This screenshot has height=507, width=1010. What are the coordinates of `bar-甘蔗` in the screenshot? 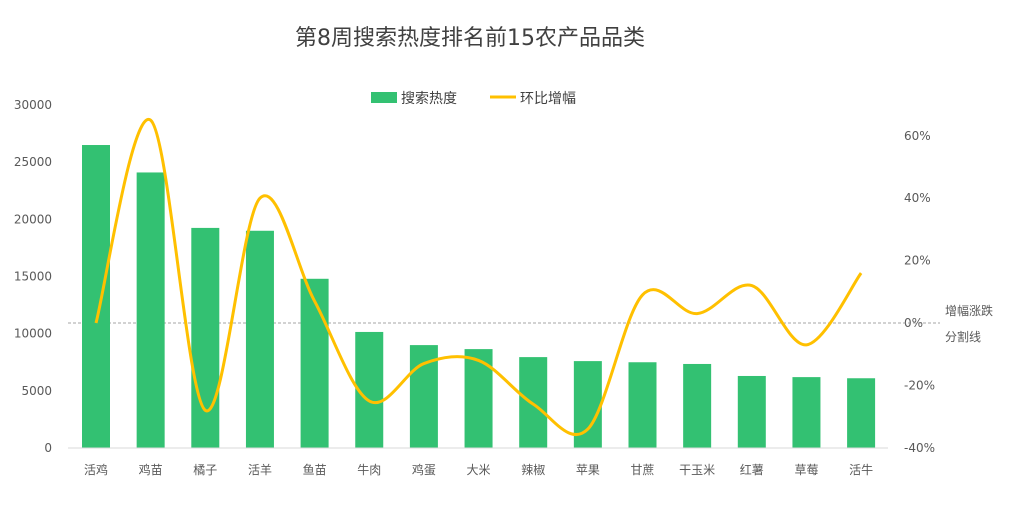 It's located at (642, 405).